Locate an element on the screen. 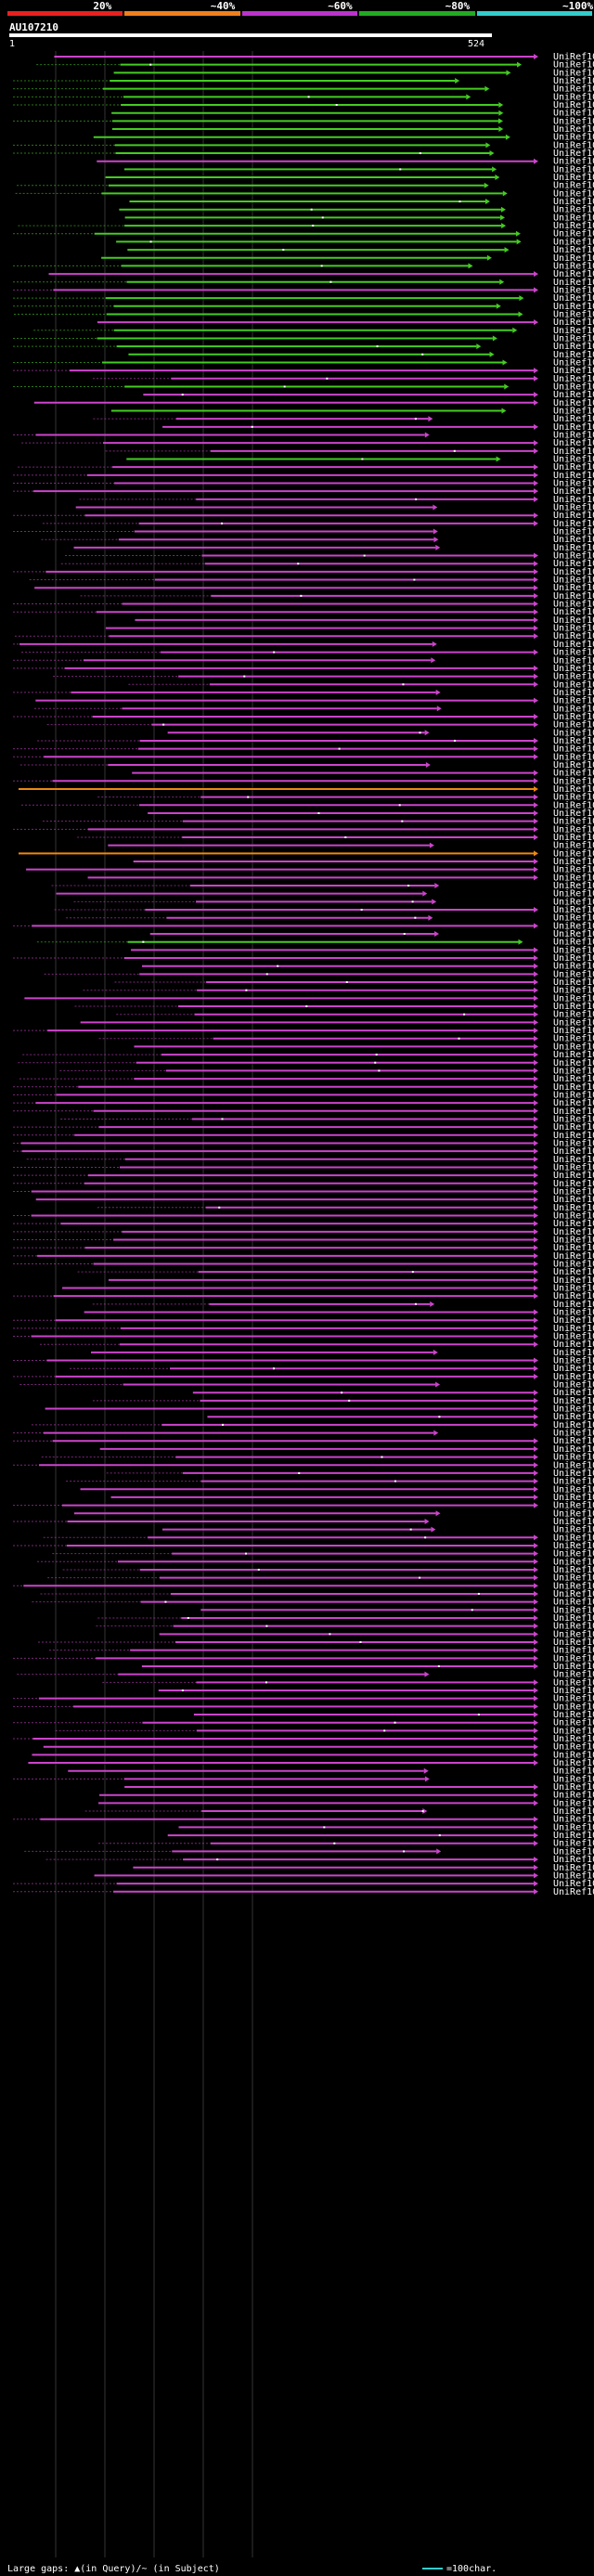 Image resolution: width=594 pixels, height=2576 pixels. hit-label: UniRef100_A2YMK0 is located at coordinates (573, 1410).